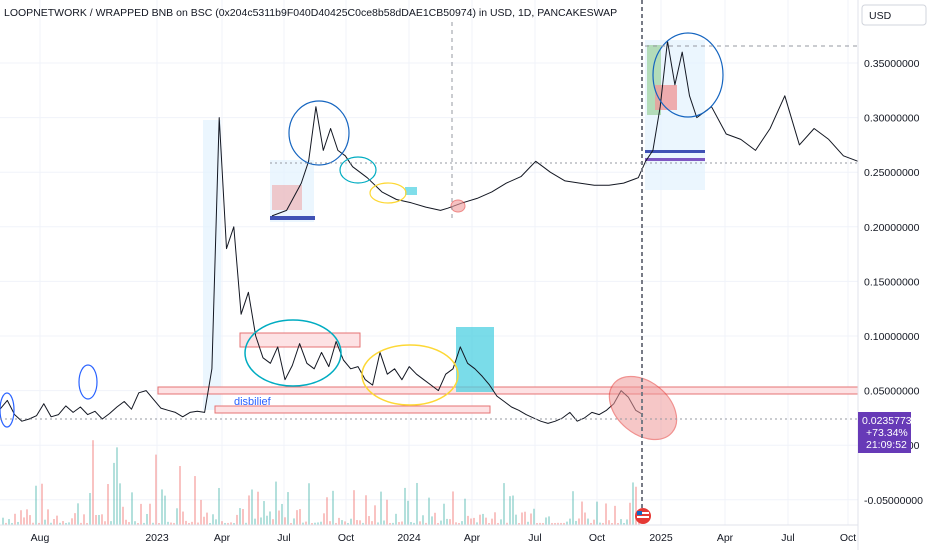  I want to click on y-tick-label: -0.05000000, so click(893, 501).